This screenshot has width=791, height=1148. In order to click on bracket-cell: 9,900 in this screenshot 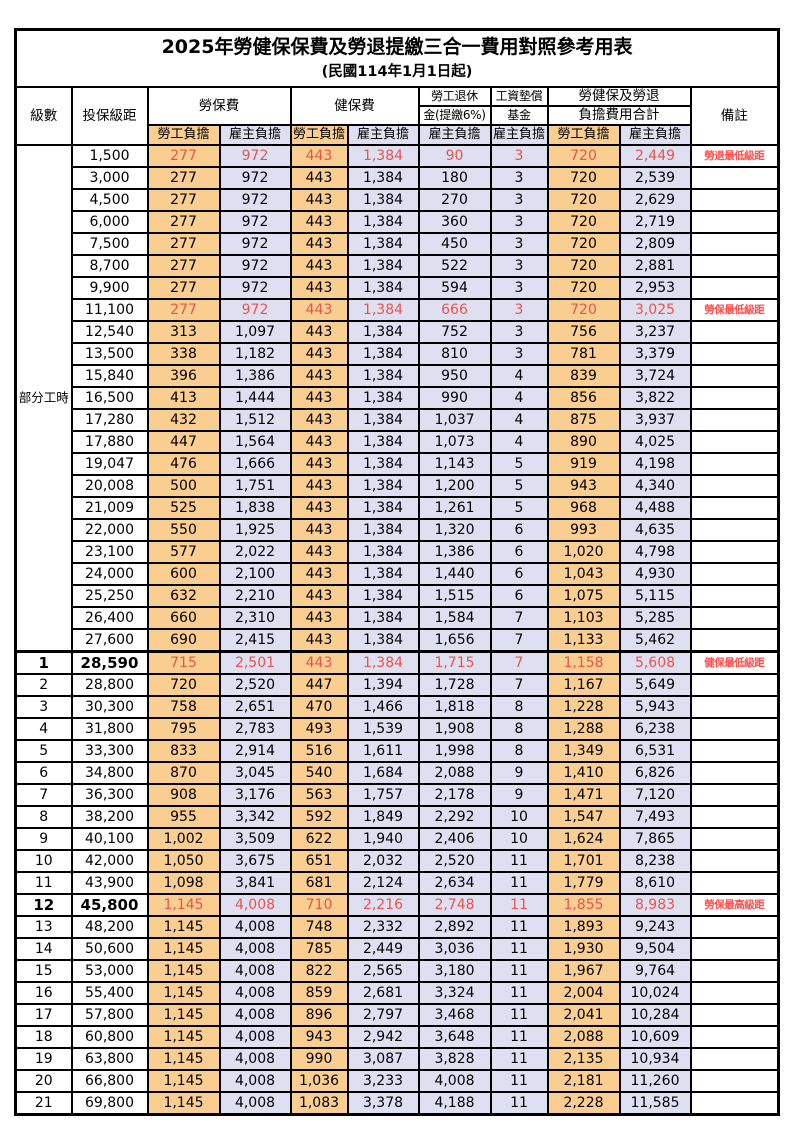, I will do `click(109, 288)`.